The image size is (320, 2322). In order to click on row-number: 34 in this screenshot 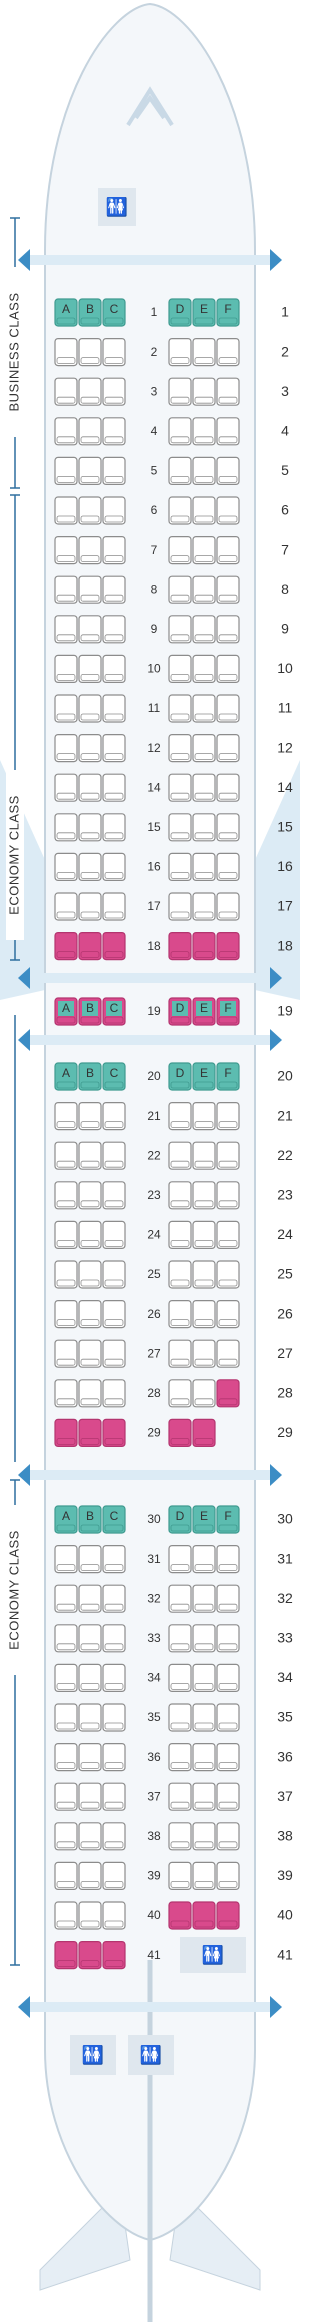, I will do `click(154, 1678)`.